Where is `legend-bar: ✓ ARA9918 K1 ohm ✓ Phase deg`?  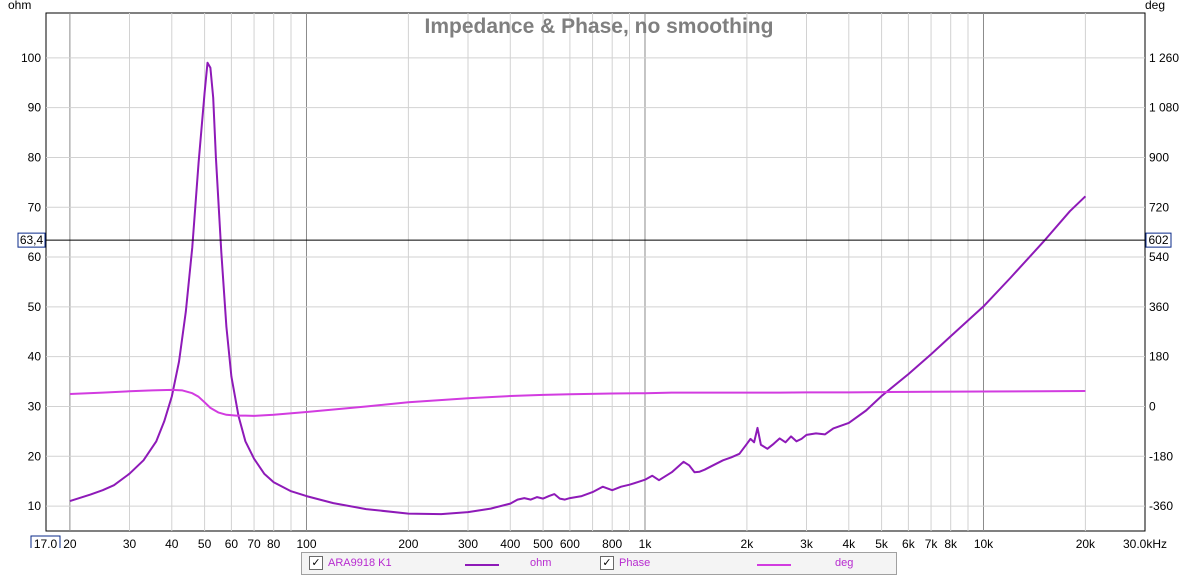
legend-bar: ✓ ARA9918 K1 ohm ✓ Phase deg is located at coordinates (599, 563).